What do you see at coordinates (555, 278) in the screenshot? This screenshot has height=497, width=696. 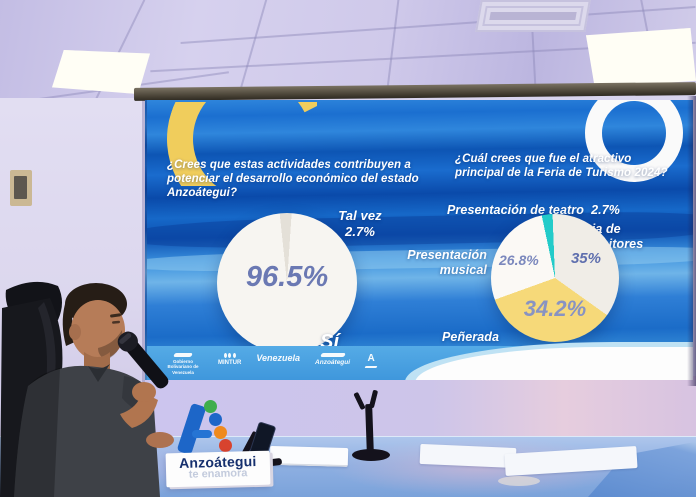 I see `pie-chart-feria-atractivo: 26.8% 35% 34.2%` at bounding box center [555, 278].